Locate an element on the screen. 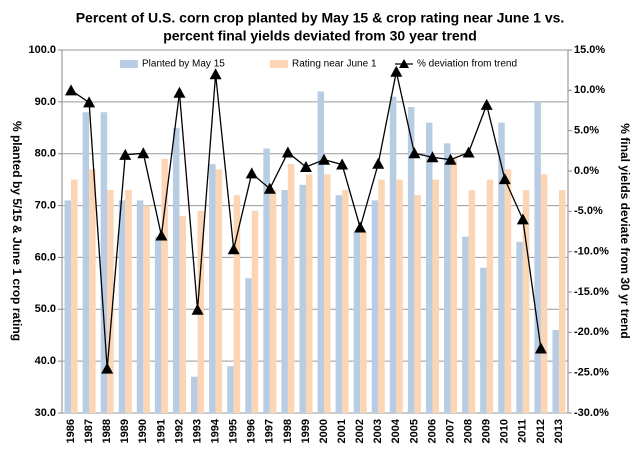 The image size is (640, 460). y-tick-label: 30.0 is located at coordinates (45, 413).